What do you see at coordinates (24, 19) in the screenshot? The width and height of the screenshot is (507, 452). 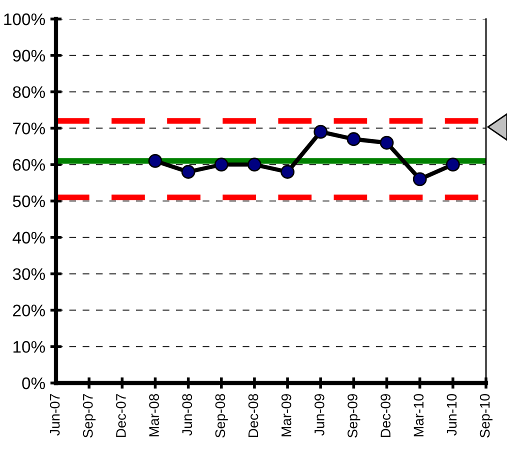 I see `y-tick-label: 100%` at bounding box center [24, 19].